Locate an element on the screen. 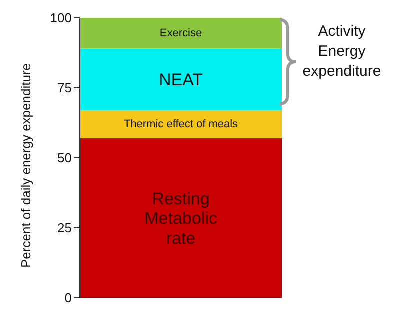  y-tick-label: 0 is located at coordinates (68, 298).